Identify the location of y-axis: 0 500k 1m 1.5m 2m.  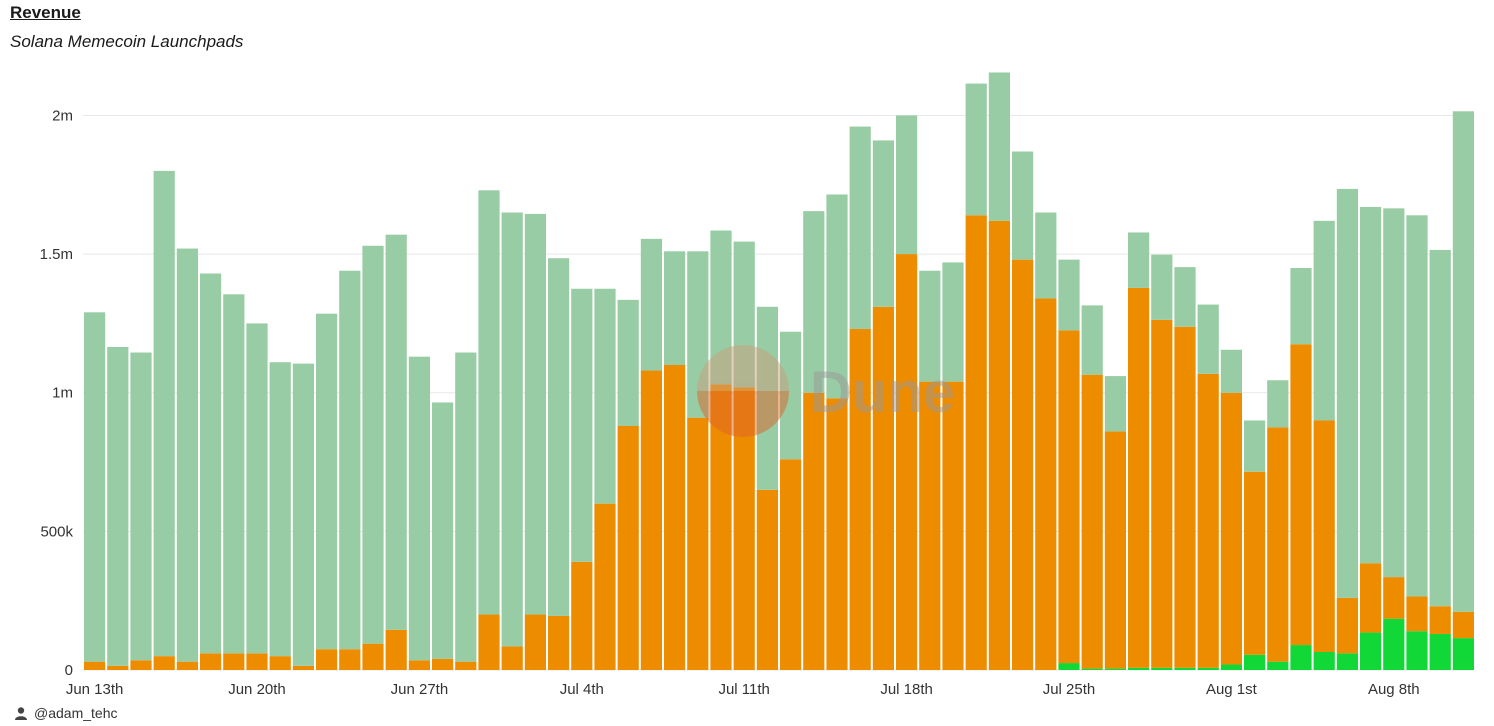
(57, 393).